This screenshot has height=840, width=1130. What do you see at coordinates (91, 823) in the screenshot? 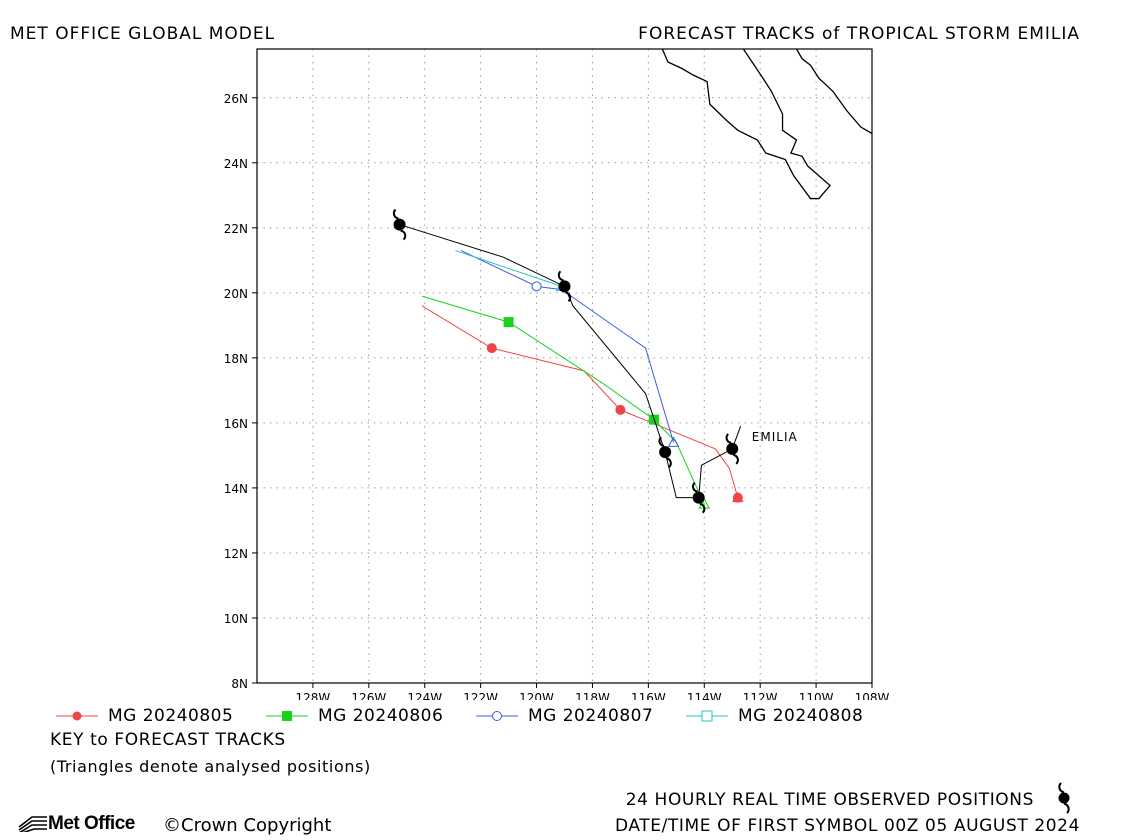
I see `logo-text: Met Office` at bounding box center [91, 823].